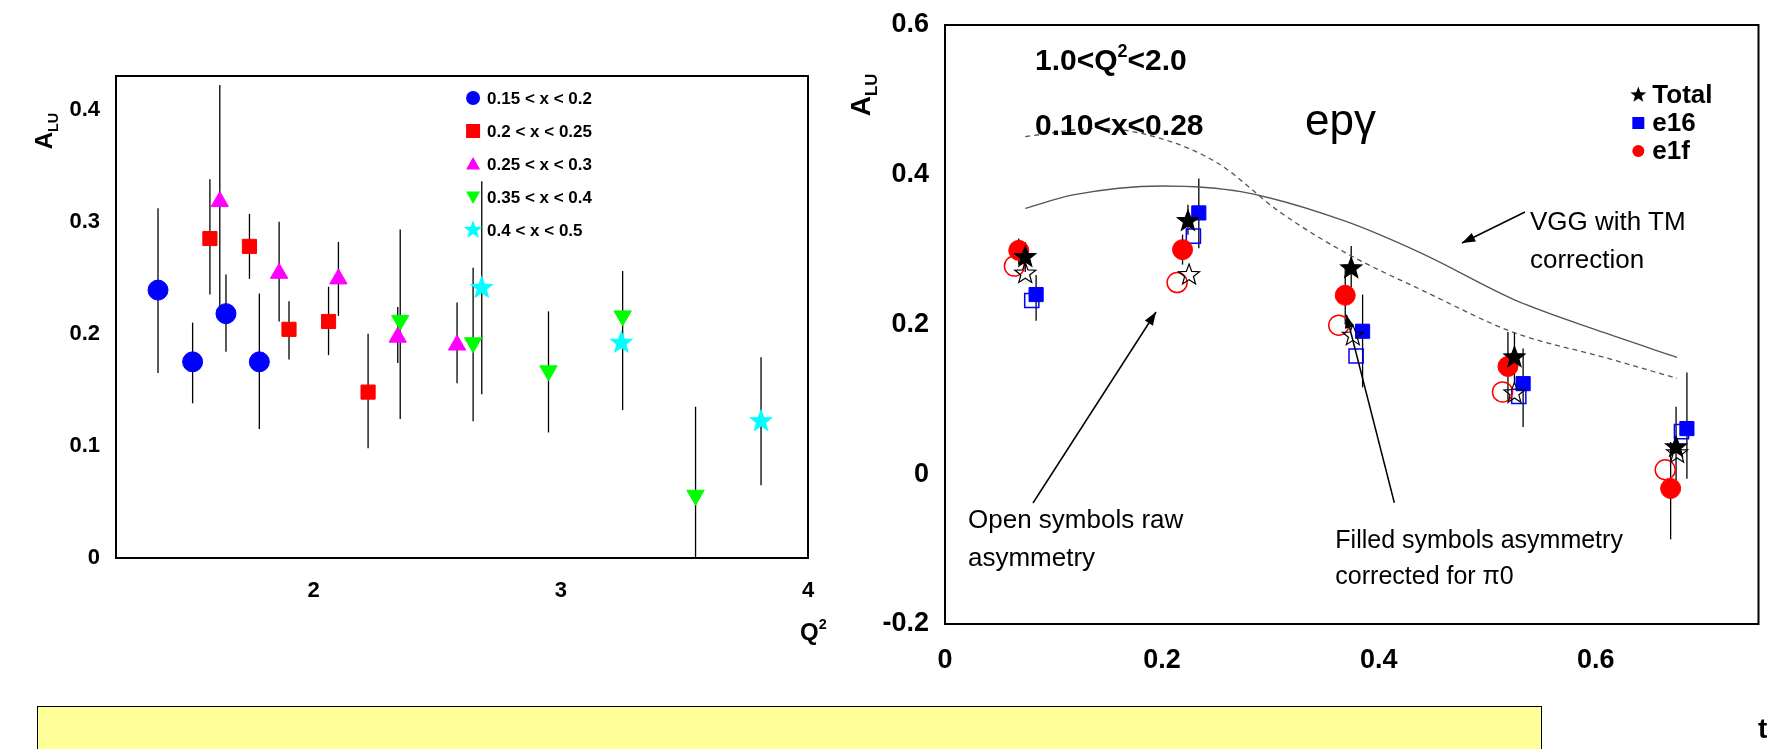 Image resolution: width=1770 pixels, height=749 pixels. Describe the element at coordinates (808, 590) in the screenshot. I see `x-tick-label: 4` at that location.